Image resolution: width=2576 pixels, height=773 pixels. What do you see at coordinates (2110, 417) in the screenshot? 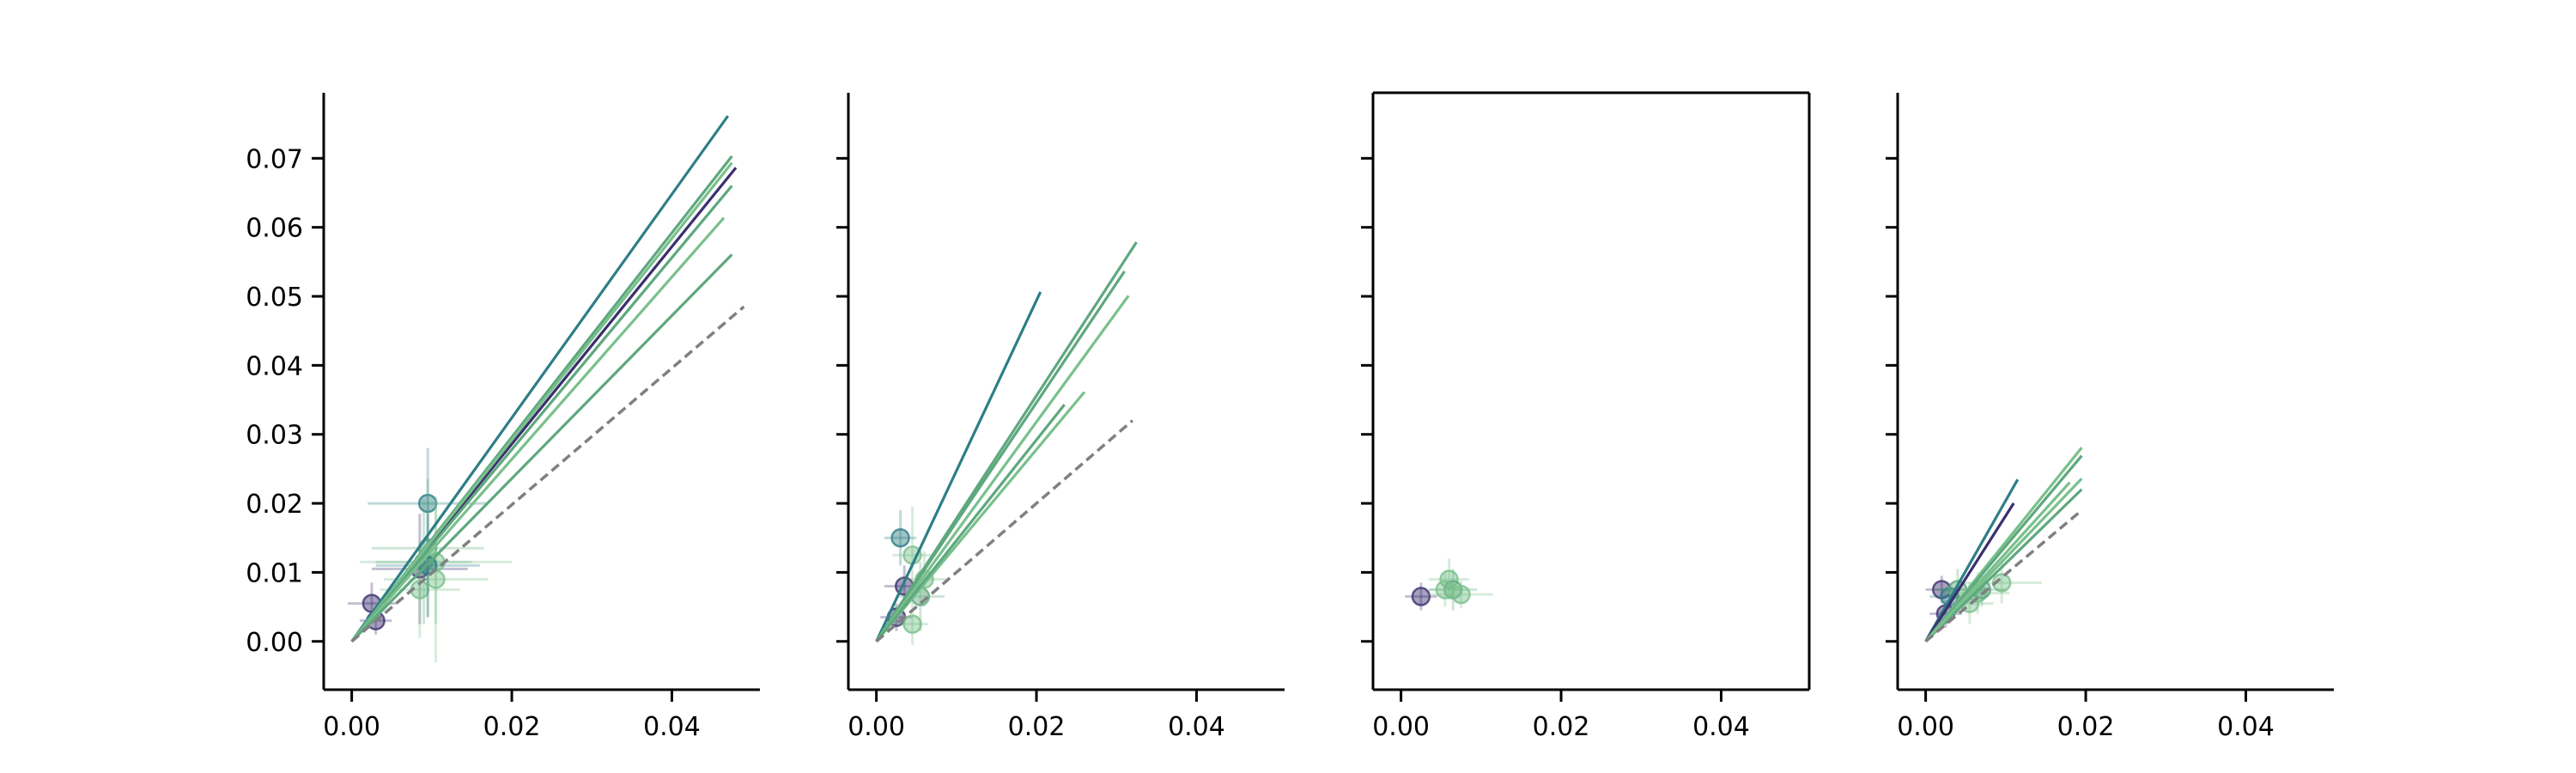
I see `panel-4: 0.00 0.02 0.04` at bounding box center [2110, 417].